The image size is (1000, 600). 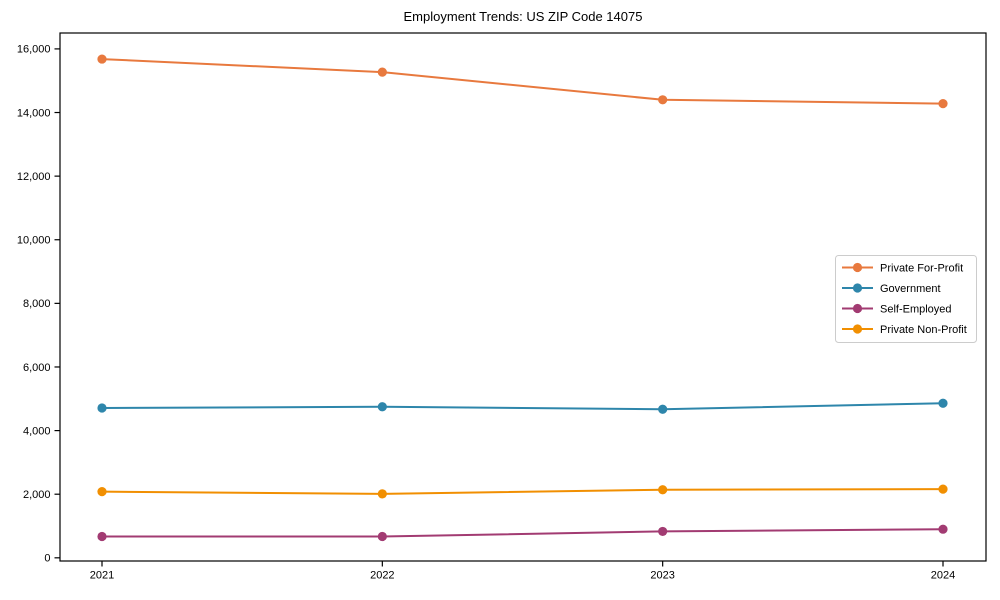 What do you see at coordinates (921, 268) in the screenshot?
I see `legend-label-private-for-profit: Private For-Profit` at bounding box center [921, 268].